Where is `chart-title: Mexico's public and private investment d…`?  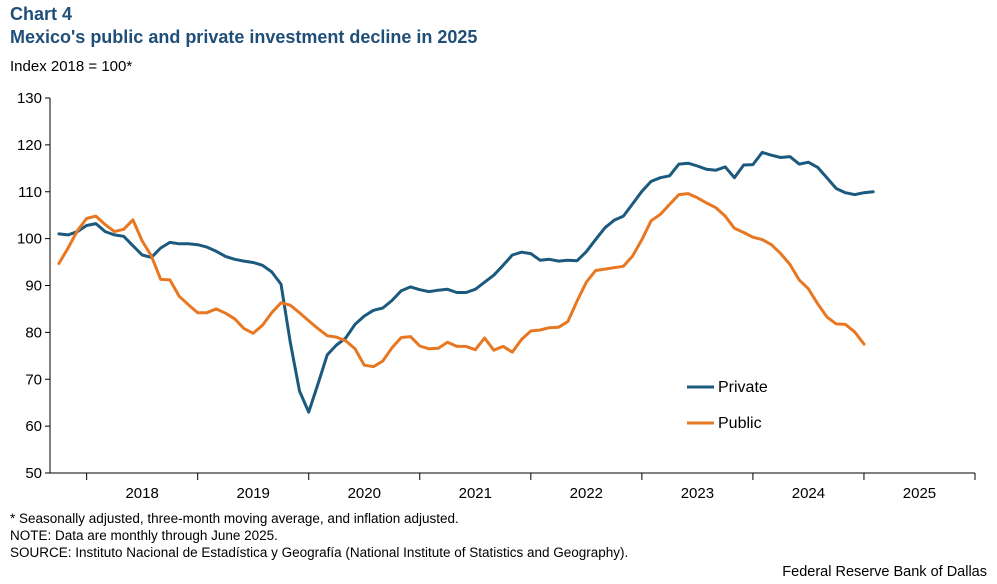
chart-title: Mexico's public and private investment d… is located at coordinates (244, 37).